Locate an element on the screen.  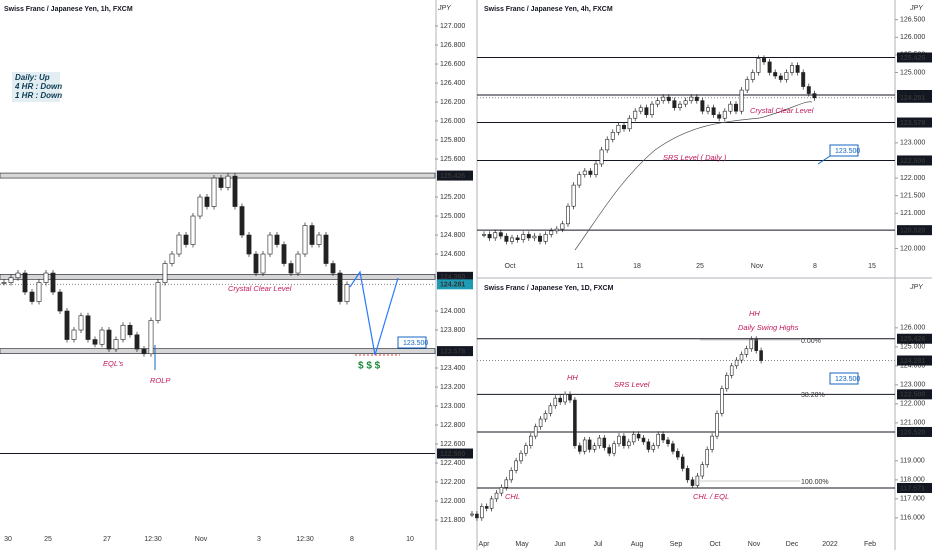
chart-title: Swiss Franc / Japanese Yen, 4h, FXCM is located at coordinates (548, 9).